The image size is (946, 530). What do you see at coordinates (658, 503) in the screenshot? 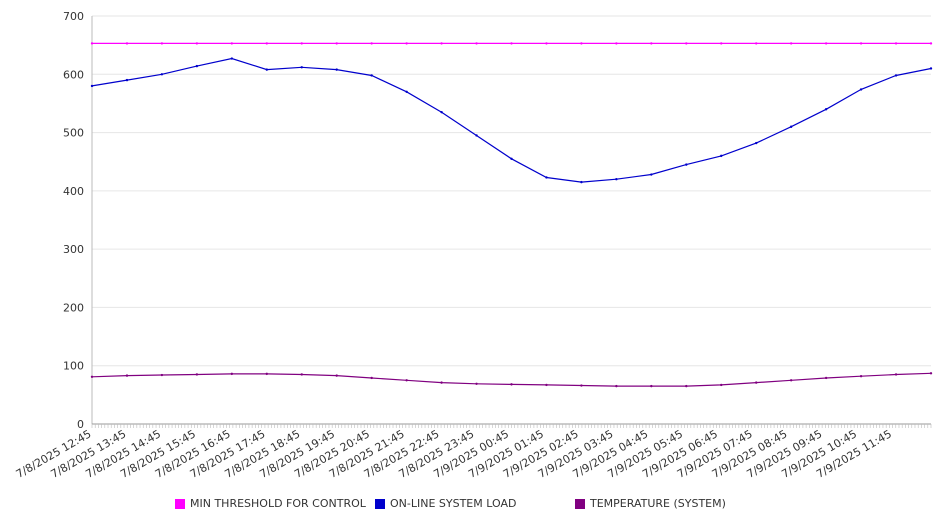
I see `legend-label-temperature: TEMPERATURE (SYSTEM)` at bounding box center [658, 503].